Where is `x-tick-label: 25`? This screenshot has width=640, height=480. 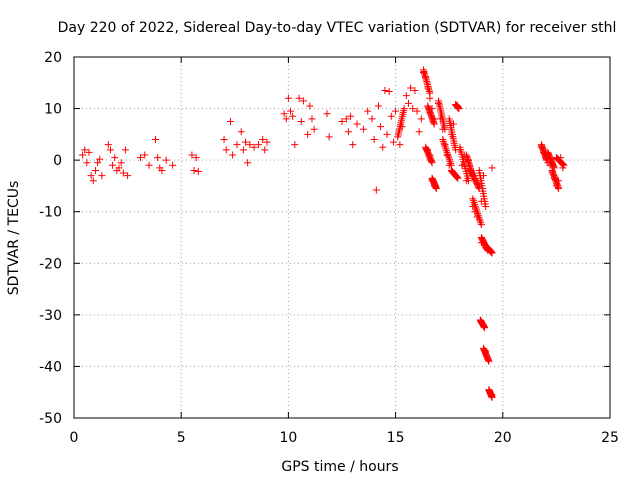
x-tick-label: 25 is located at coordinates (610, 438).